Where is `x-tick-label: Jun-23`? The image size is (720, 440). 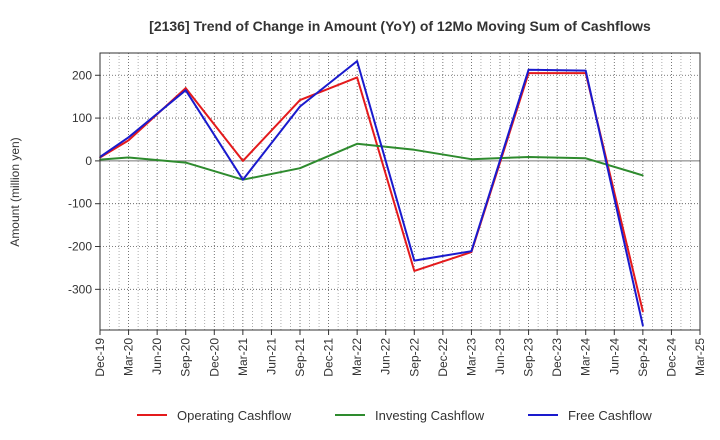 x-tick-label: Jun-23 is located at coordinates (500, 356).